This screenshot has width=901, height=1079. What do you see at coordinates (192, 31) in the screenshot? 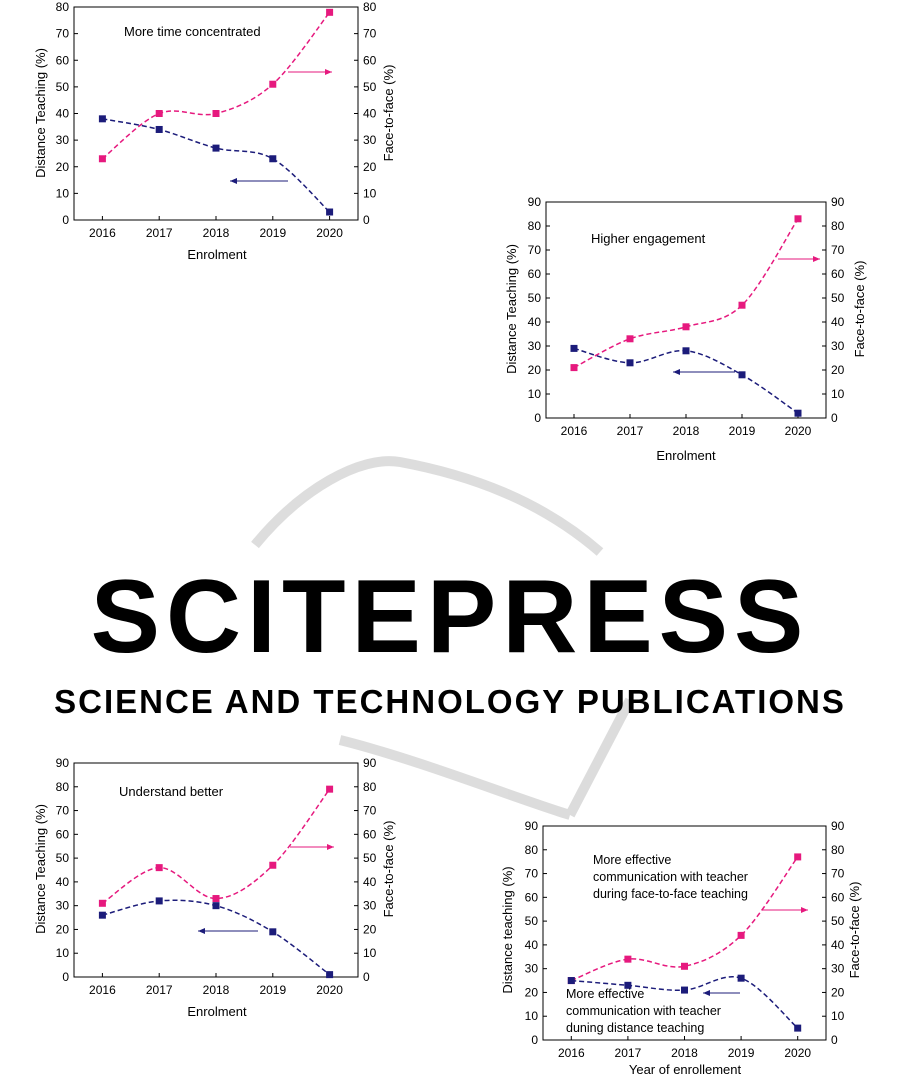
I see `chart-1-annotation: More time concentrated` at bounding box center [192, 31].